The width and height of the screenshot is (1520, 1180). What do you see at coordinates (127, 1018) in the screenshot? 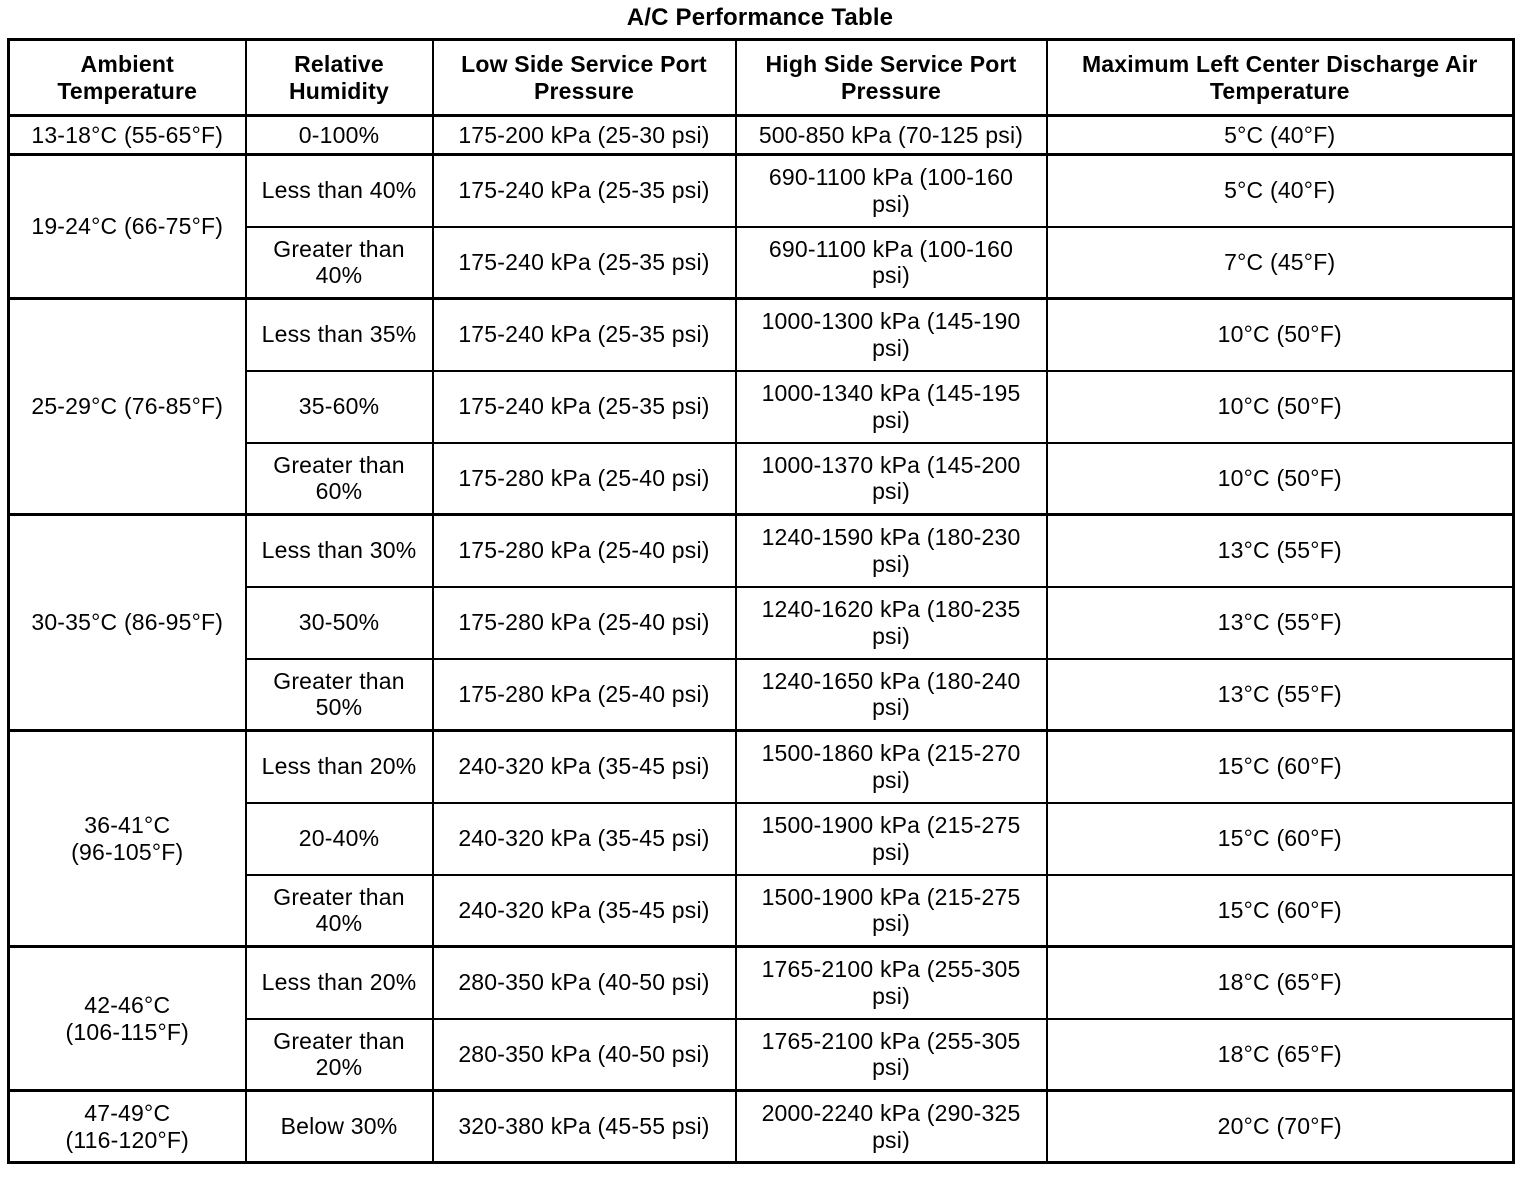
I see `ambient-cell: 42-46°C (106-115°F)` at bounding box center [127, 1018].